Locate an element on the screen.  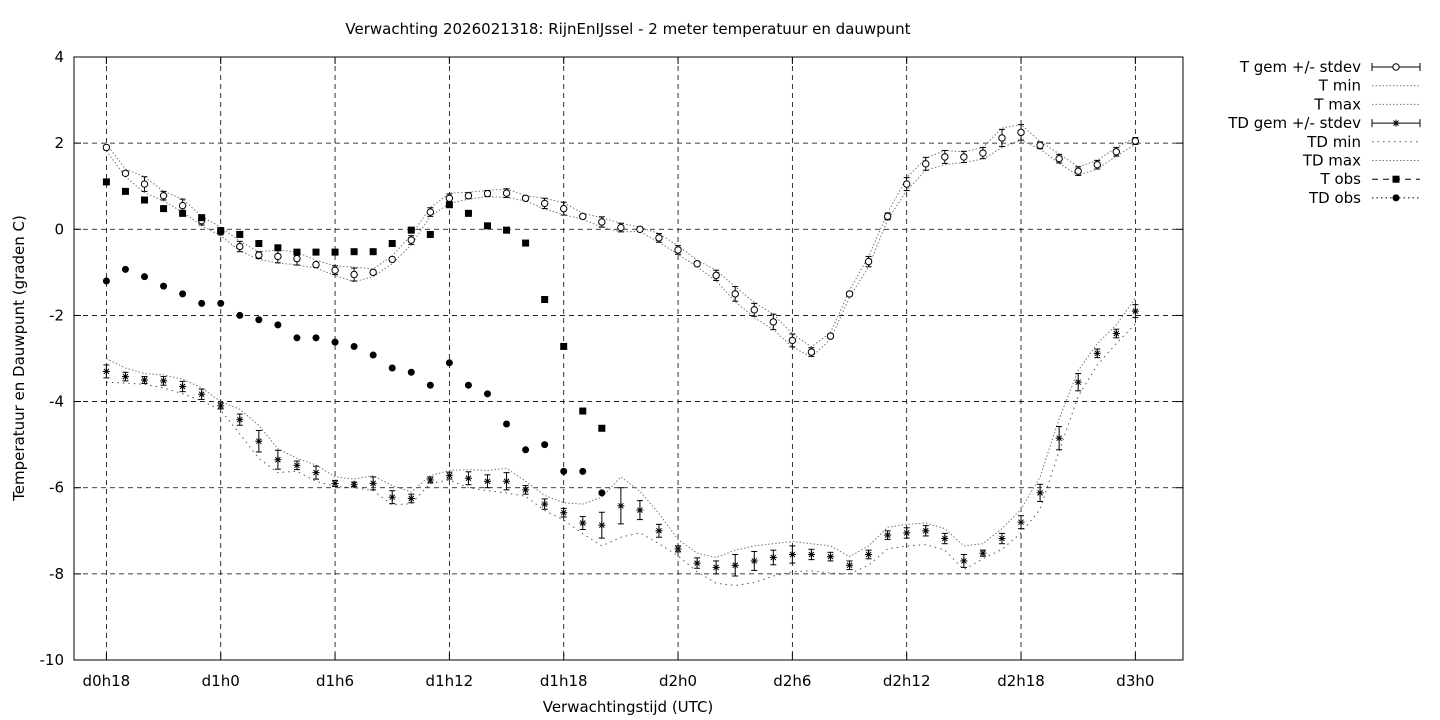
legend-item: TD max is located at coordinates (1361, 161).